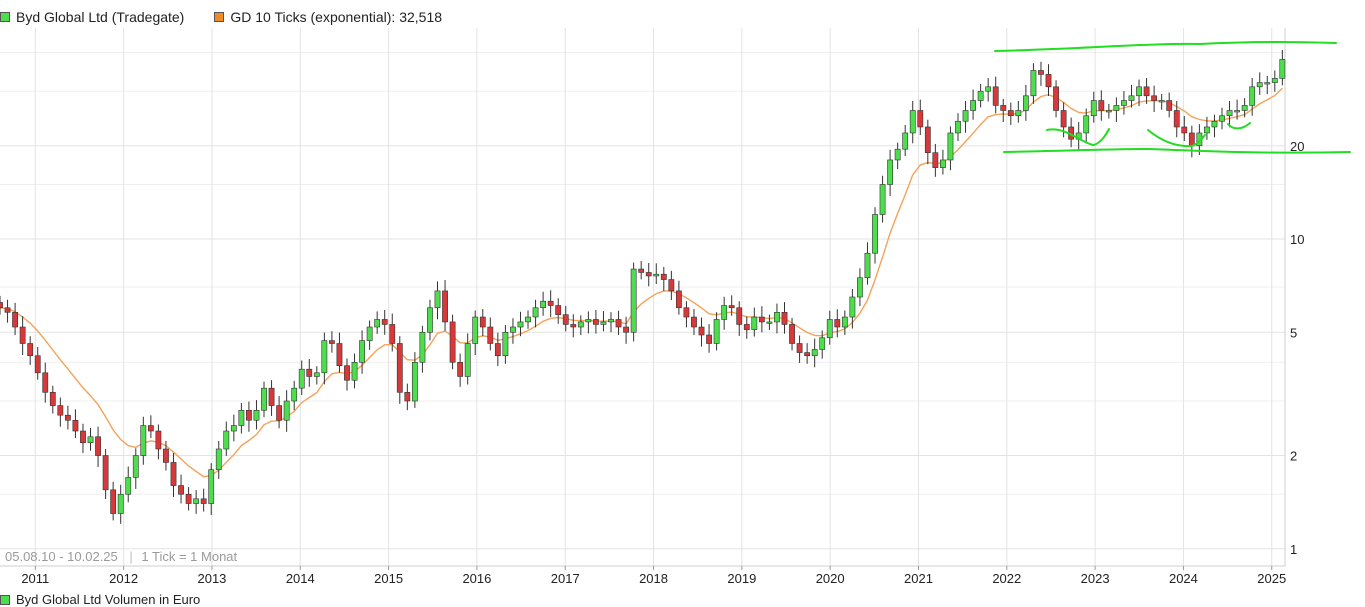 Image resolution: width=1365 pixels, height=607 pixels. What do you see at coordinates (328, 17) in the screenshot?
I see `legend-item-moving-average: GD 10 Ticks (exponential): 32,518` at bounding box center [328, 17].